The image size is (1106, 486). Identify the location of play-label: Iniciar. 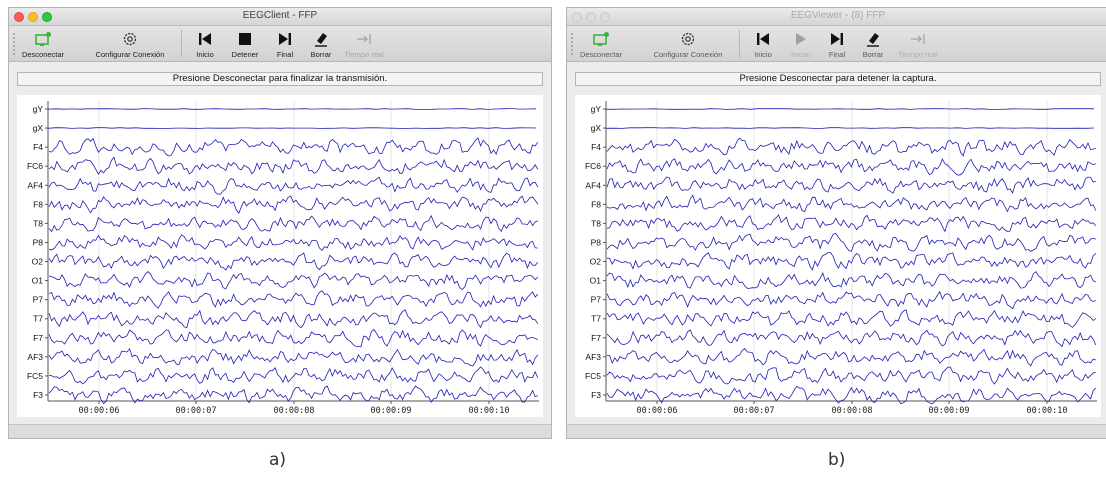
(800, 54).